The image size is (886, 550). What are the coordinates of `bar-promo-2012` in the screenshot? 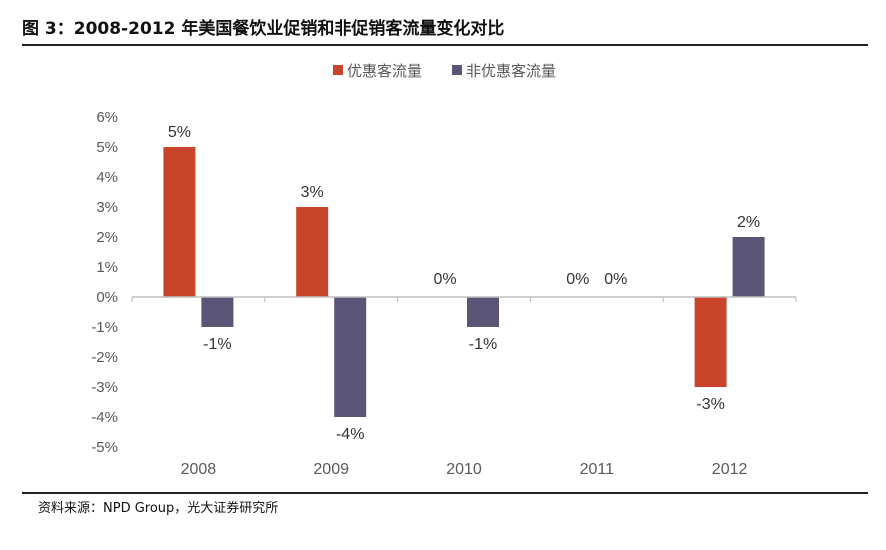 It's located at (710, 342).